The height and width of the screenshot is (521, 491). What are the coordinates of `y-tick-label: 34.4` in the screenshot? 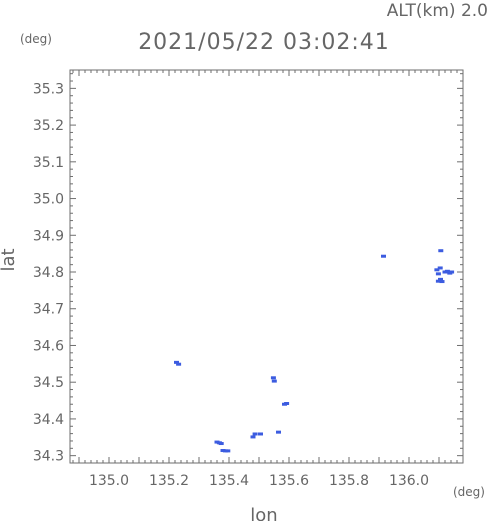 It's located at (48, 420).